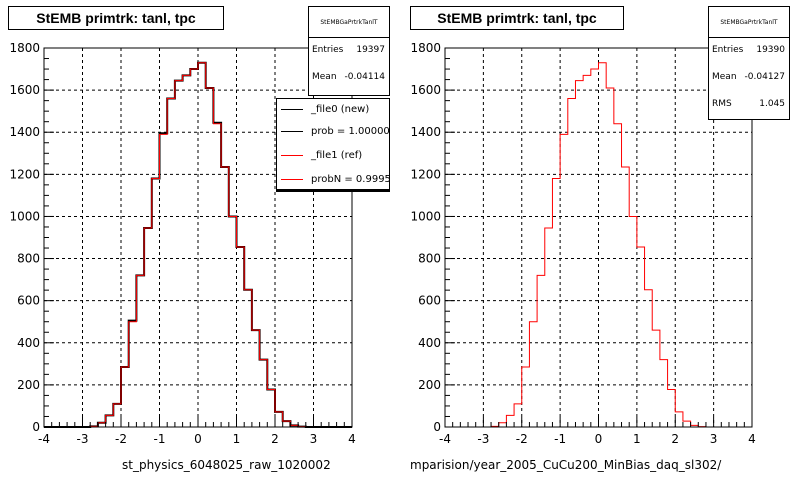 This screenshot has height=480, width=800. I want to click on left-xtick-label: 0, so click(198, 439).